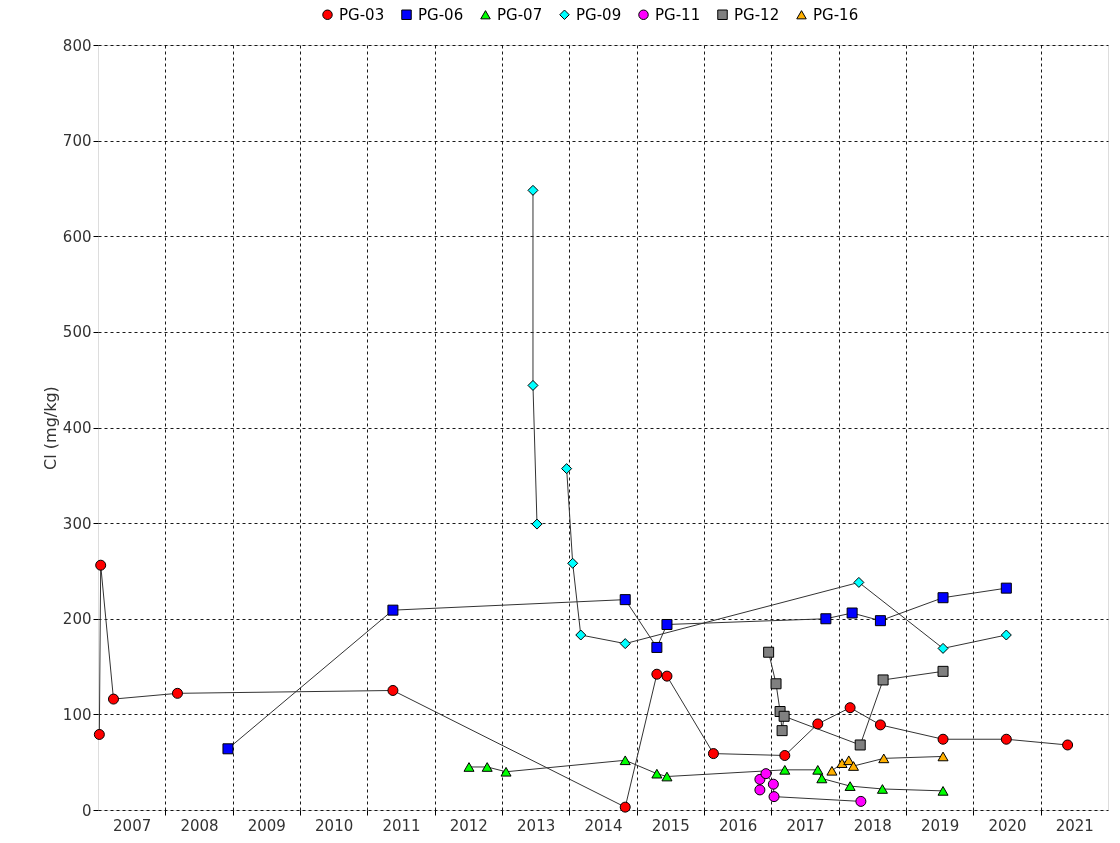  What do you see at coordinates (599, 14) in the screenshot?
I see `legend-label: PG-09` at bounding box center [599, 14].